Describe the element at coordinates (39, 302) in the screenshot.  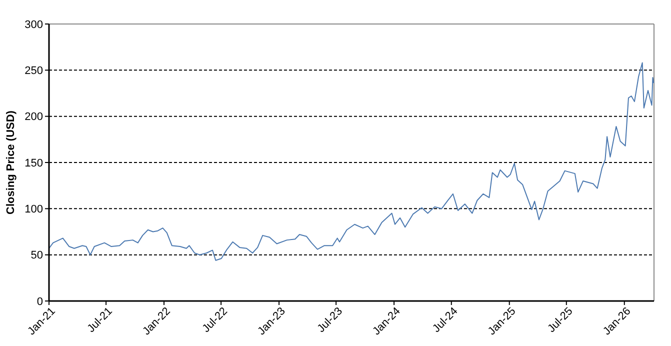
I see `y-tick-label: 0` at that location.